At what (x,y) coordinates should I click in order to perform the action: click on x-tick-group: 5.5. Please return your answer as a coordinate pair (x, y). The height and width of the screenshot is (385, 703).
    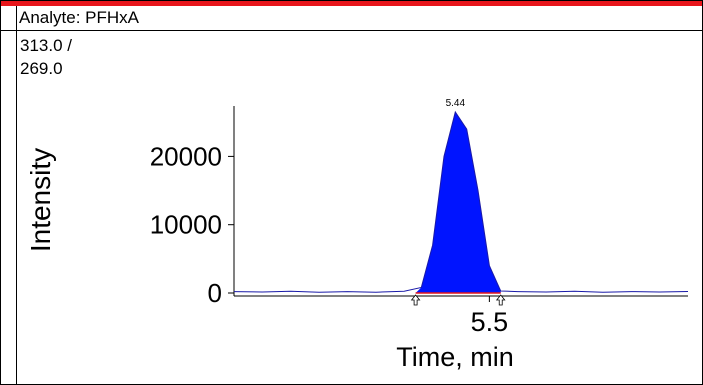
    Looking at the image, I should click on (490, 316).